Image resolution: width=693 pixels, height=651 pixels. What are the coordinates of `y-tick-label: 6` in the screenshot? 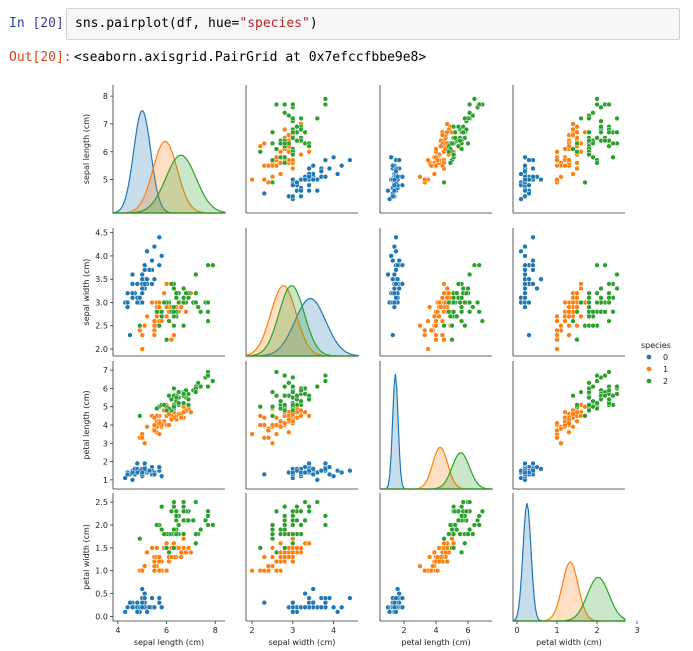 It's located at (105, 388).